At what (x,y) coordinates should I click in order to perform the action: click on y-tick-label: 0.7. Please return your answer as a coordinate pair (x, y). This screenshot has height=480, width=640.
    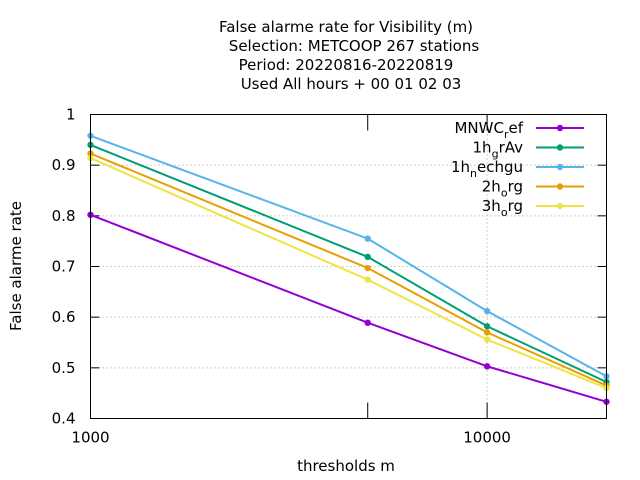
    Looking at the image, I should click on (64, 267).